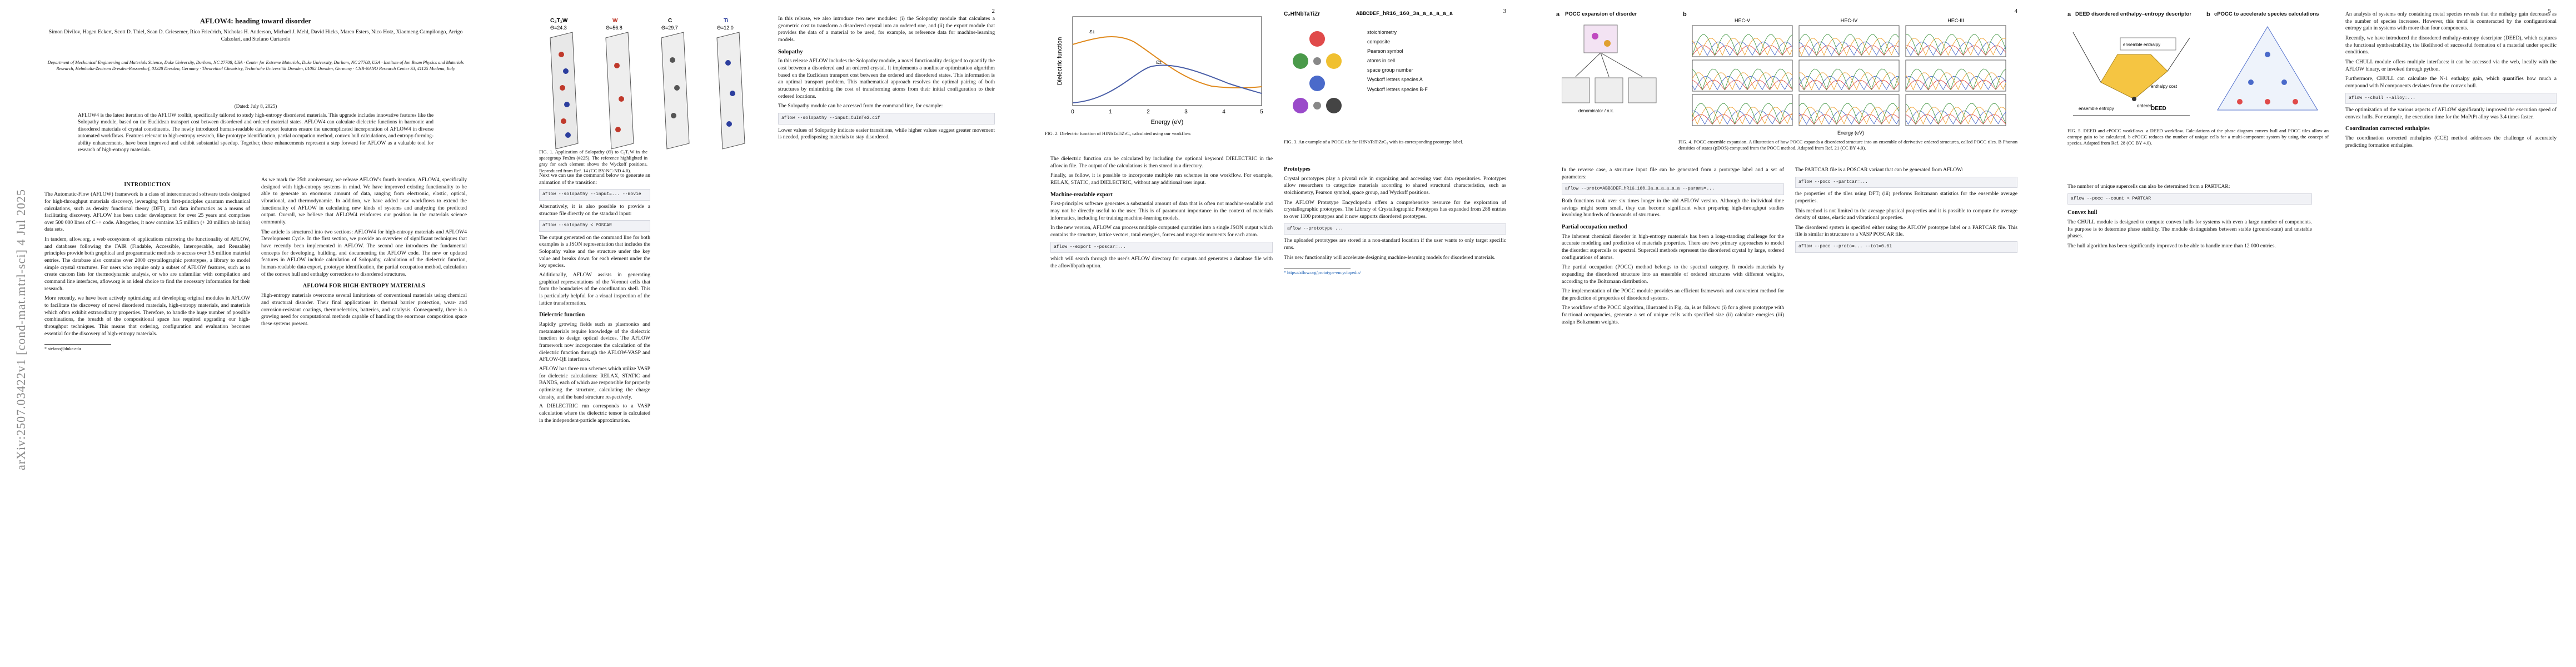  Describe the element at coordinates (562, 315) in the screenshot. I see `subsection-heading-dielectric: Dielectric function` at that location.